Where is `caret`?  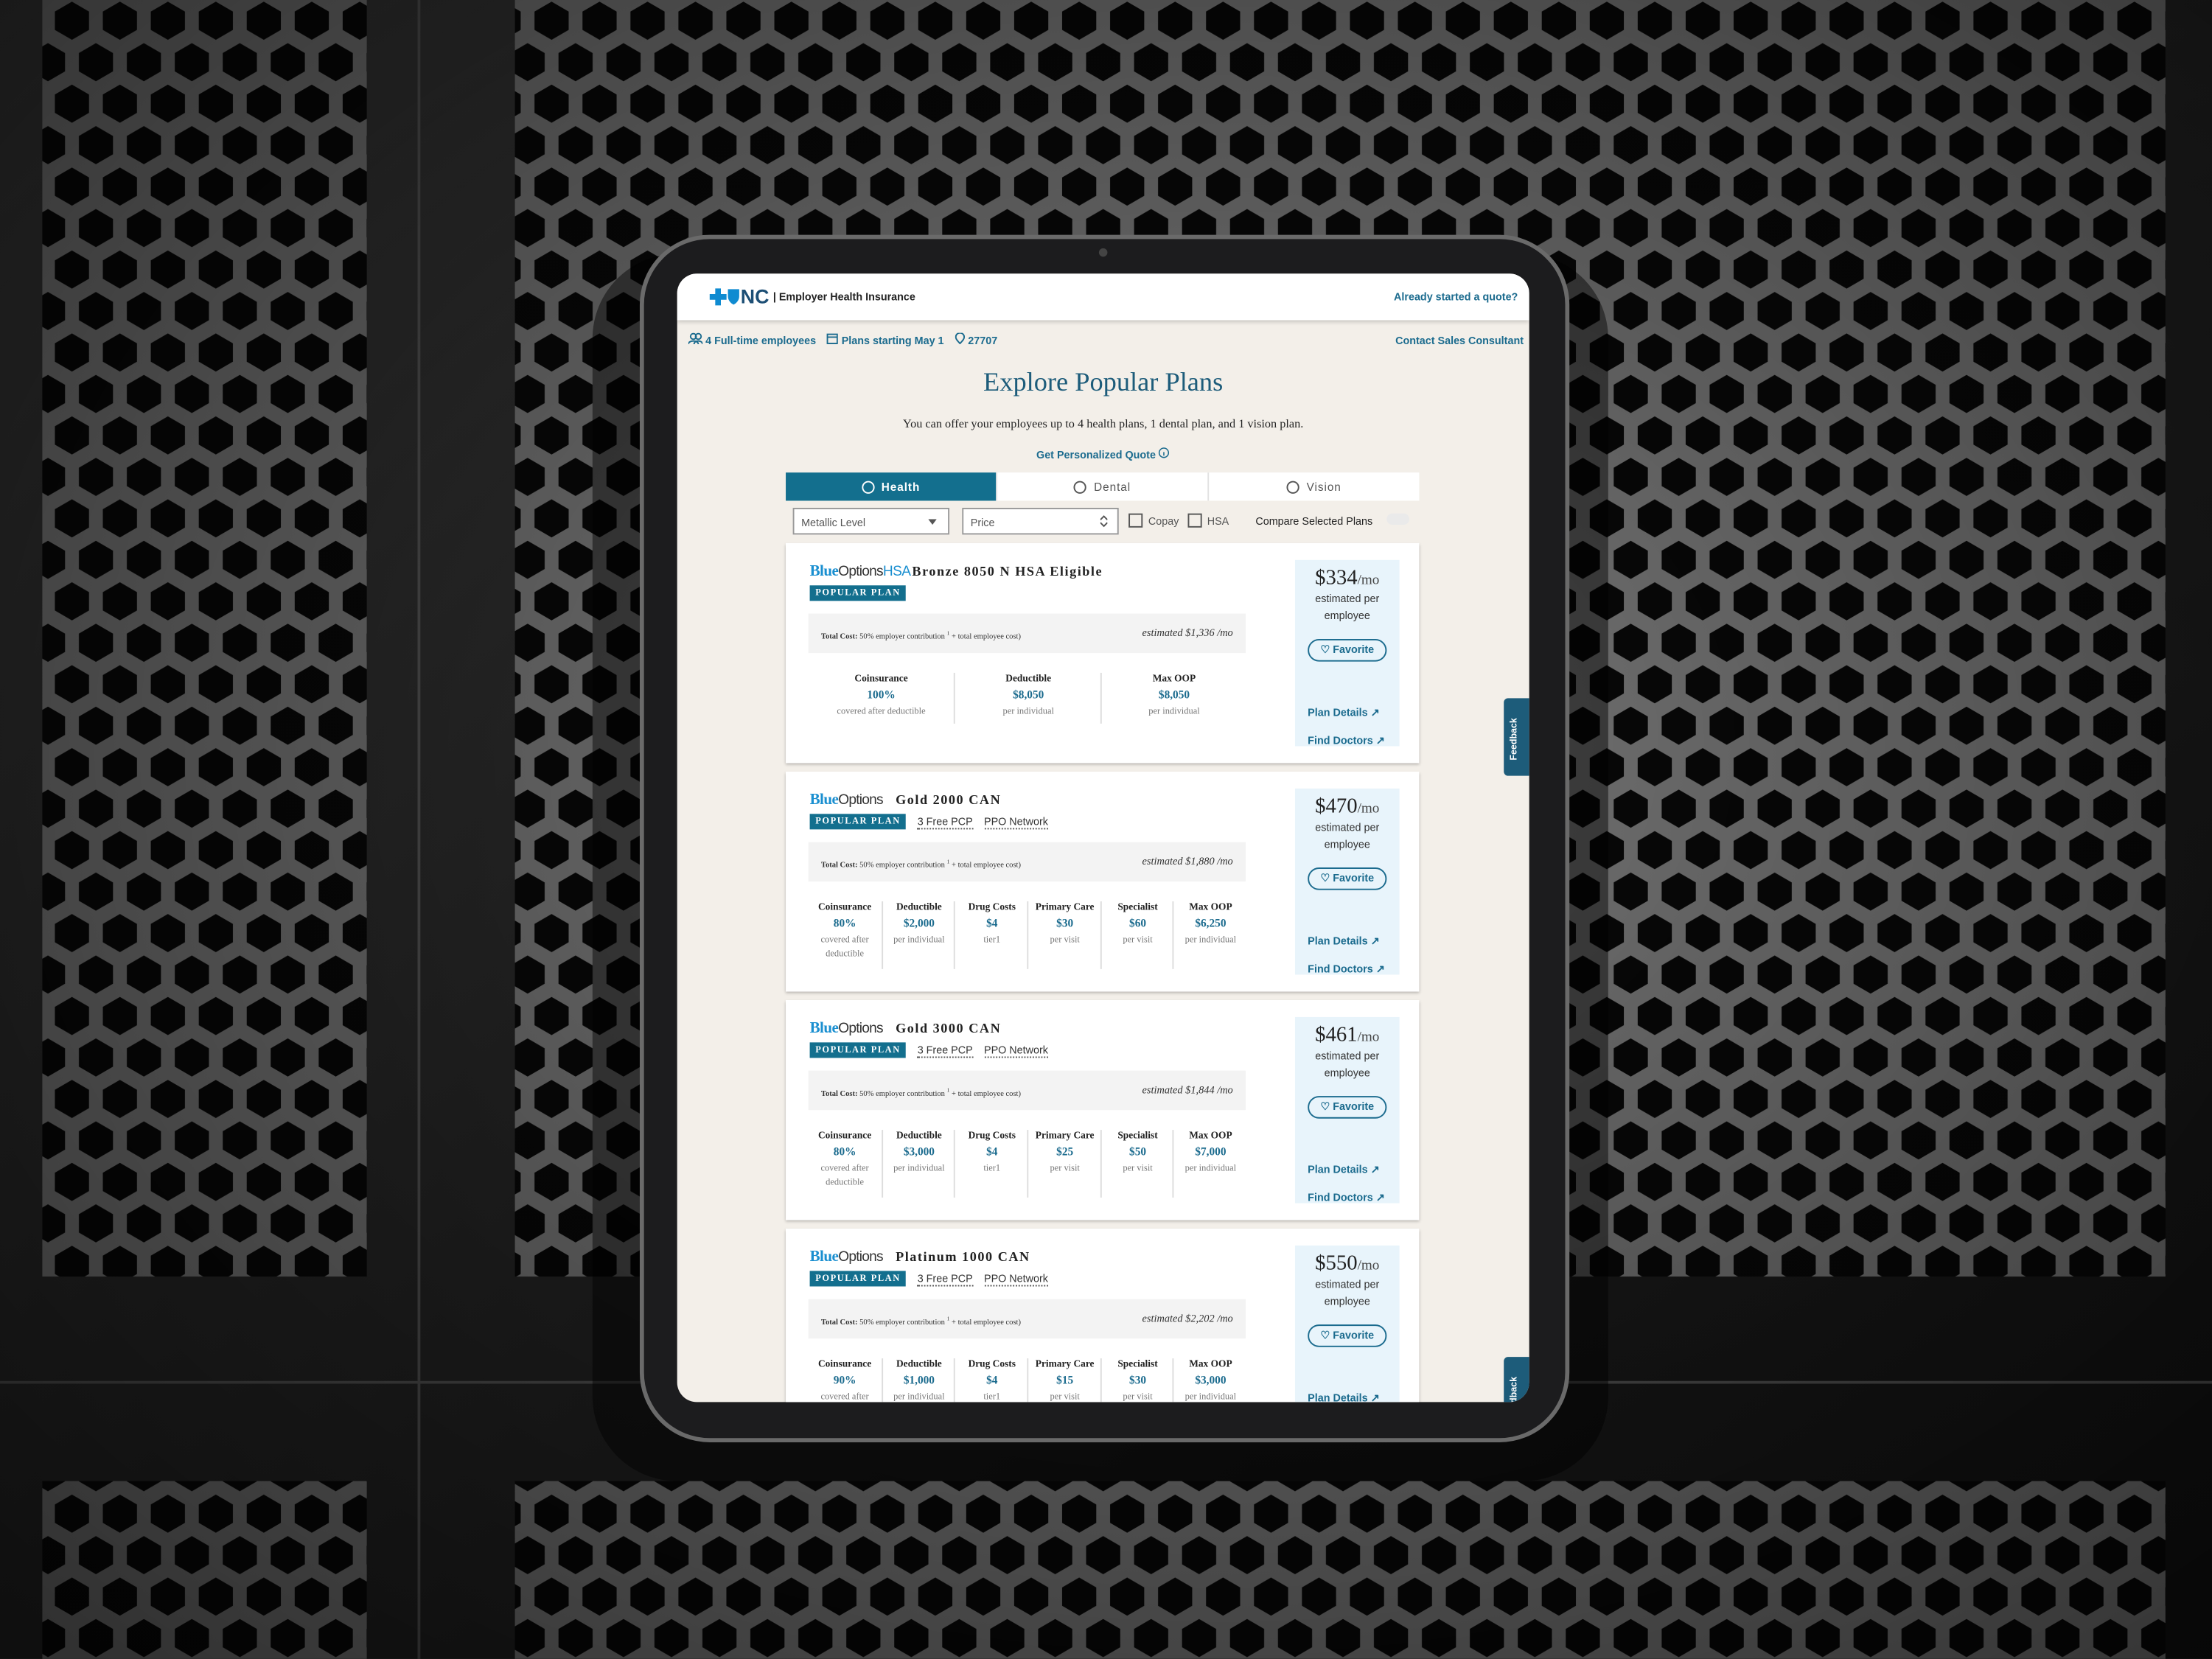
caret is located at coordinates (932, 522).